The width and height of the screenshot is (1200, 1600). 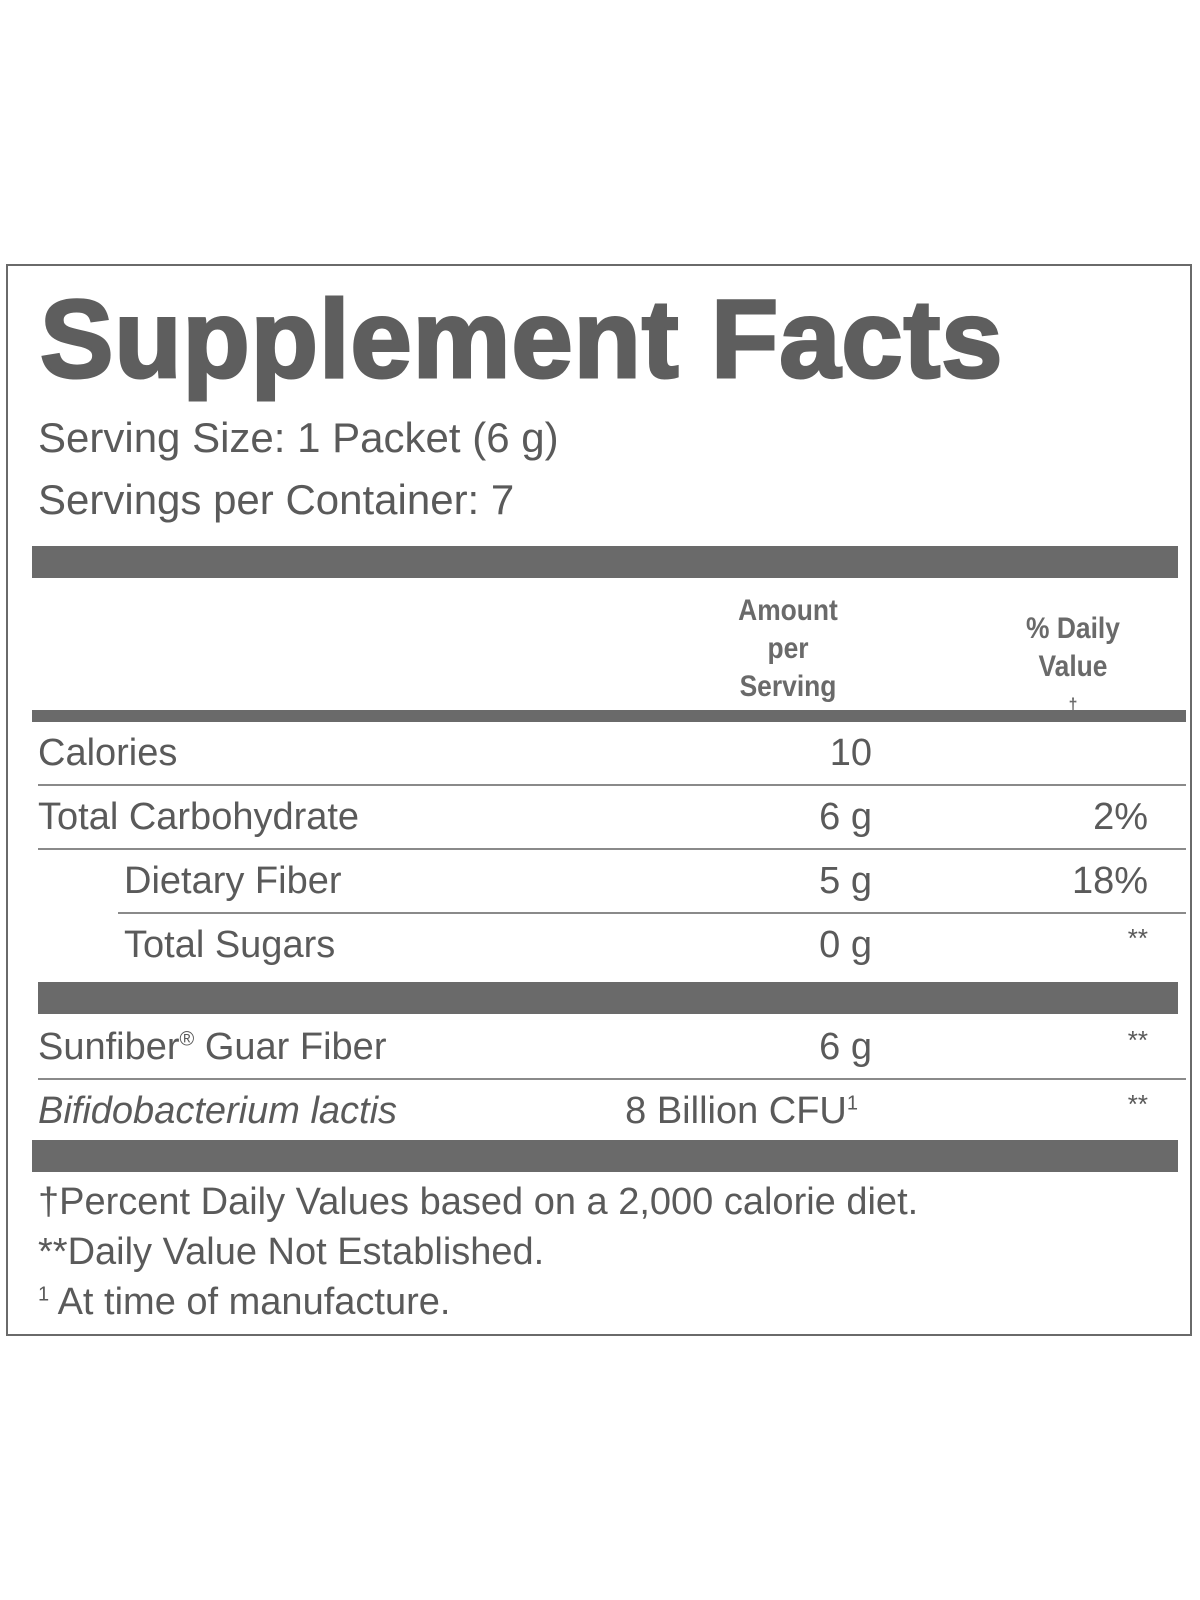 I want to click on daily-value-header: % Daily Value †, so click(x=1073, y=667).